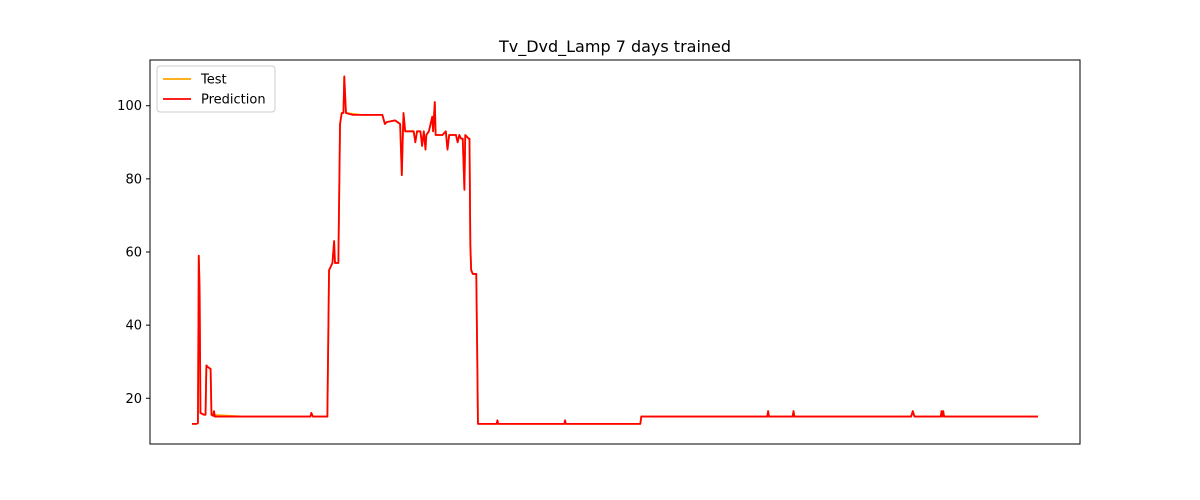 This screenshot has height=500, width=1200. I want to click on chart-title: Tv_Dvd_Lamp 7 days trained, so click(614, 47).